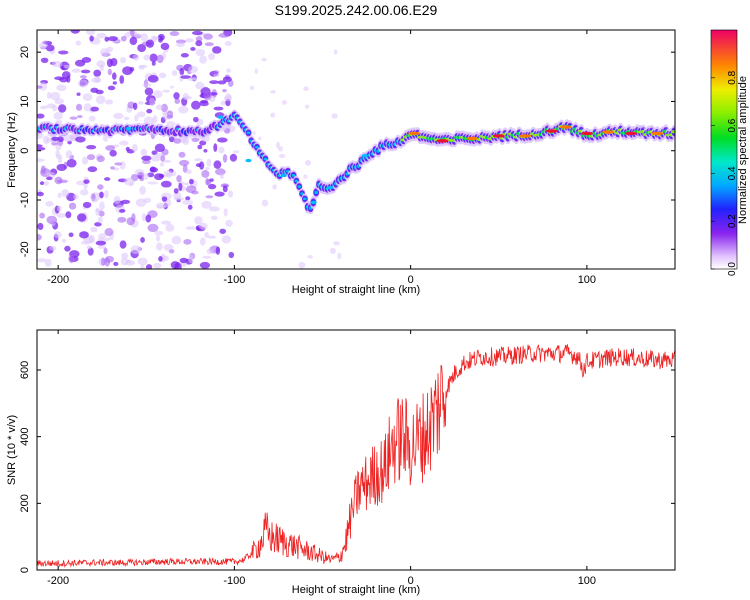 The height and width of the screenshot is (600, 750). What do you see at coordinates (673, 132) in the screenshot?
I see `ridge-core` at bounding box center [673, 132].